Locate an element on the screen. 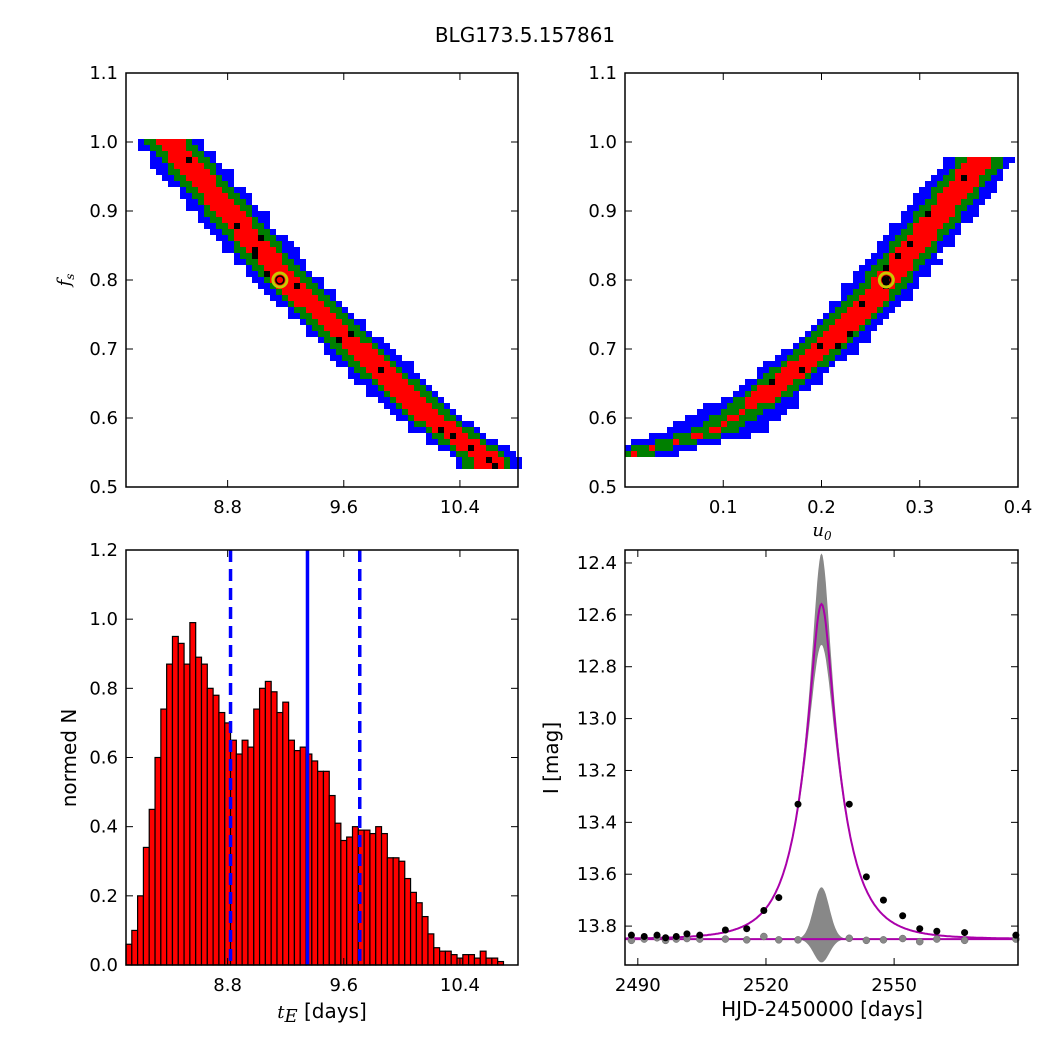 This screenshot has width=1050, height=1050. figure-title: BLG173.5.157861 is located at coordinates (525, 35).